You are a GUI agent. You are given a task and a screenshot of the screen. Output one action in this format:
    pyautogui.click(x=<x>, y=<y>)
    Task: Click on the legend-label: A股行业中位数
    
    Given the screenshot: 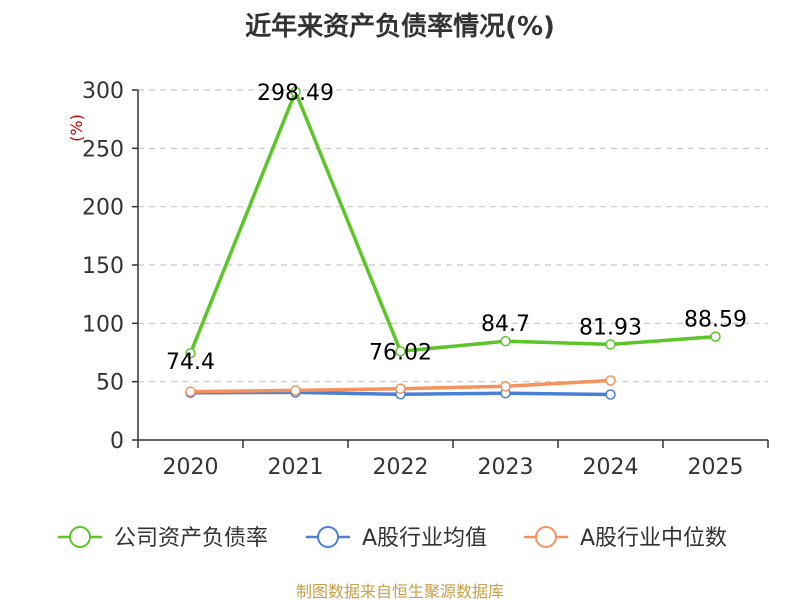 What is the action you would take?
    pyautogui.click(x=653, y=538)
    